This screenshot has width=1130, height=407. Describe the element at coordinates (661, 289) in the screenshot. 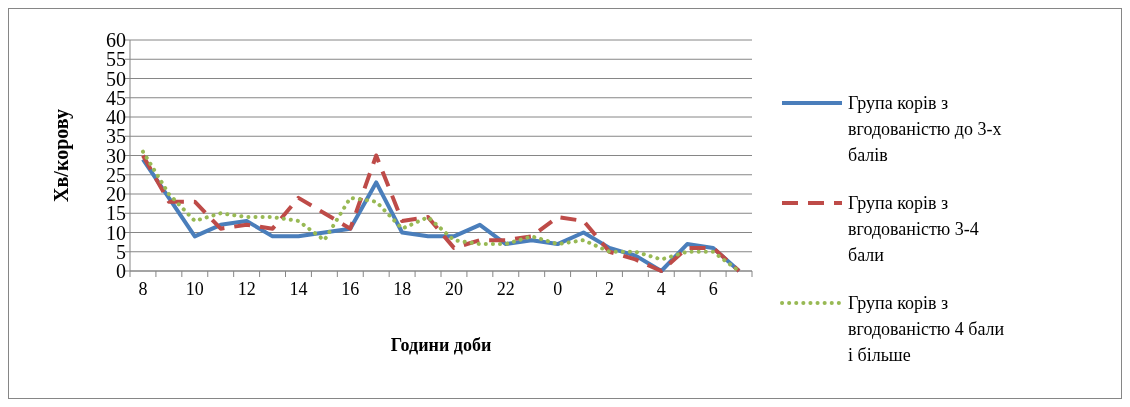

I see `x-tick-label: 4` at that location.